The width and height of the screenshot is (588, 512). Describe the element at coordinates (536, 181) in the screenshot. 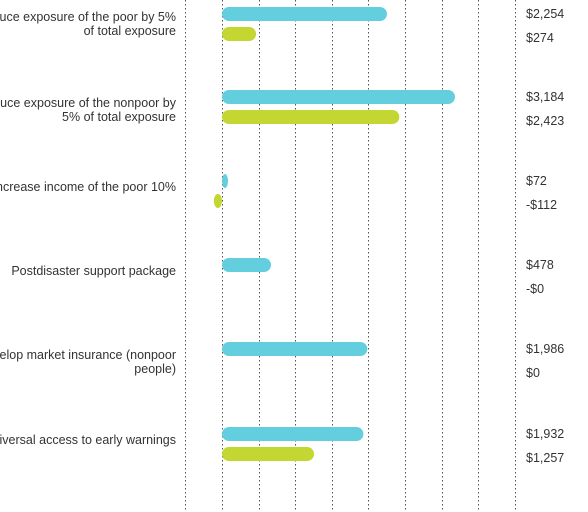

I see `value-label: $72` at that location.